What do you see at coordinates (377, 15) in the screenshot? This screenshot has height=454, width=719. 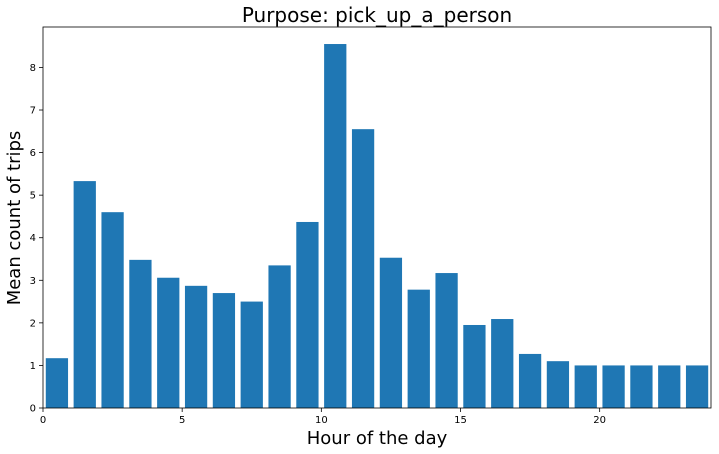 I see `chart-title: Purpose: pick_up_a_person` at bounding box center [377, 15].